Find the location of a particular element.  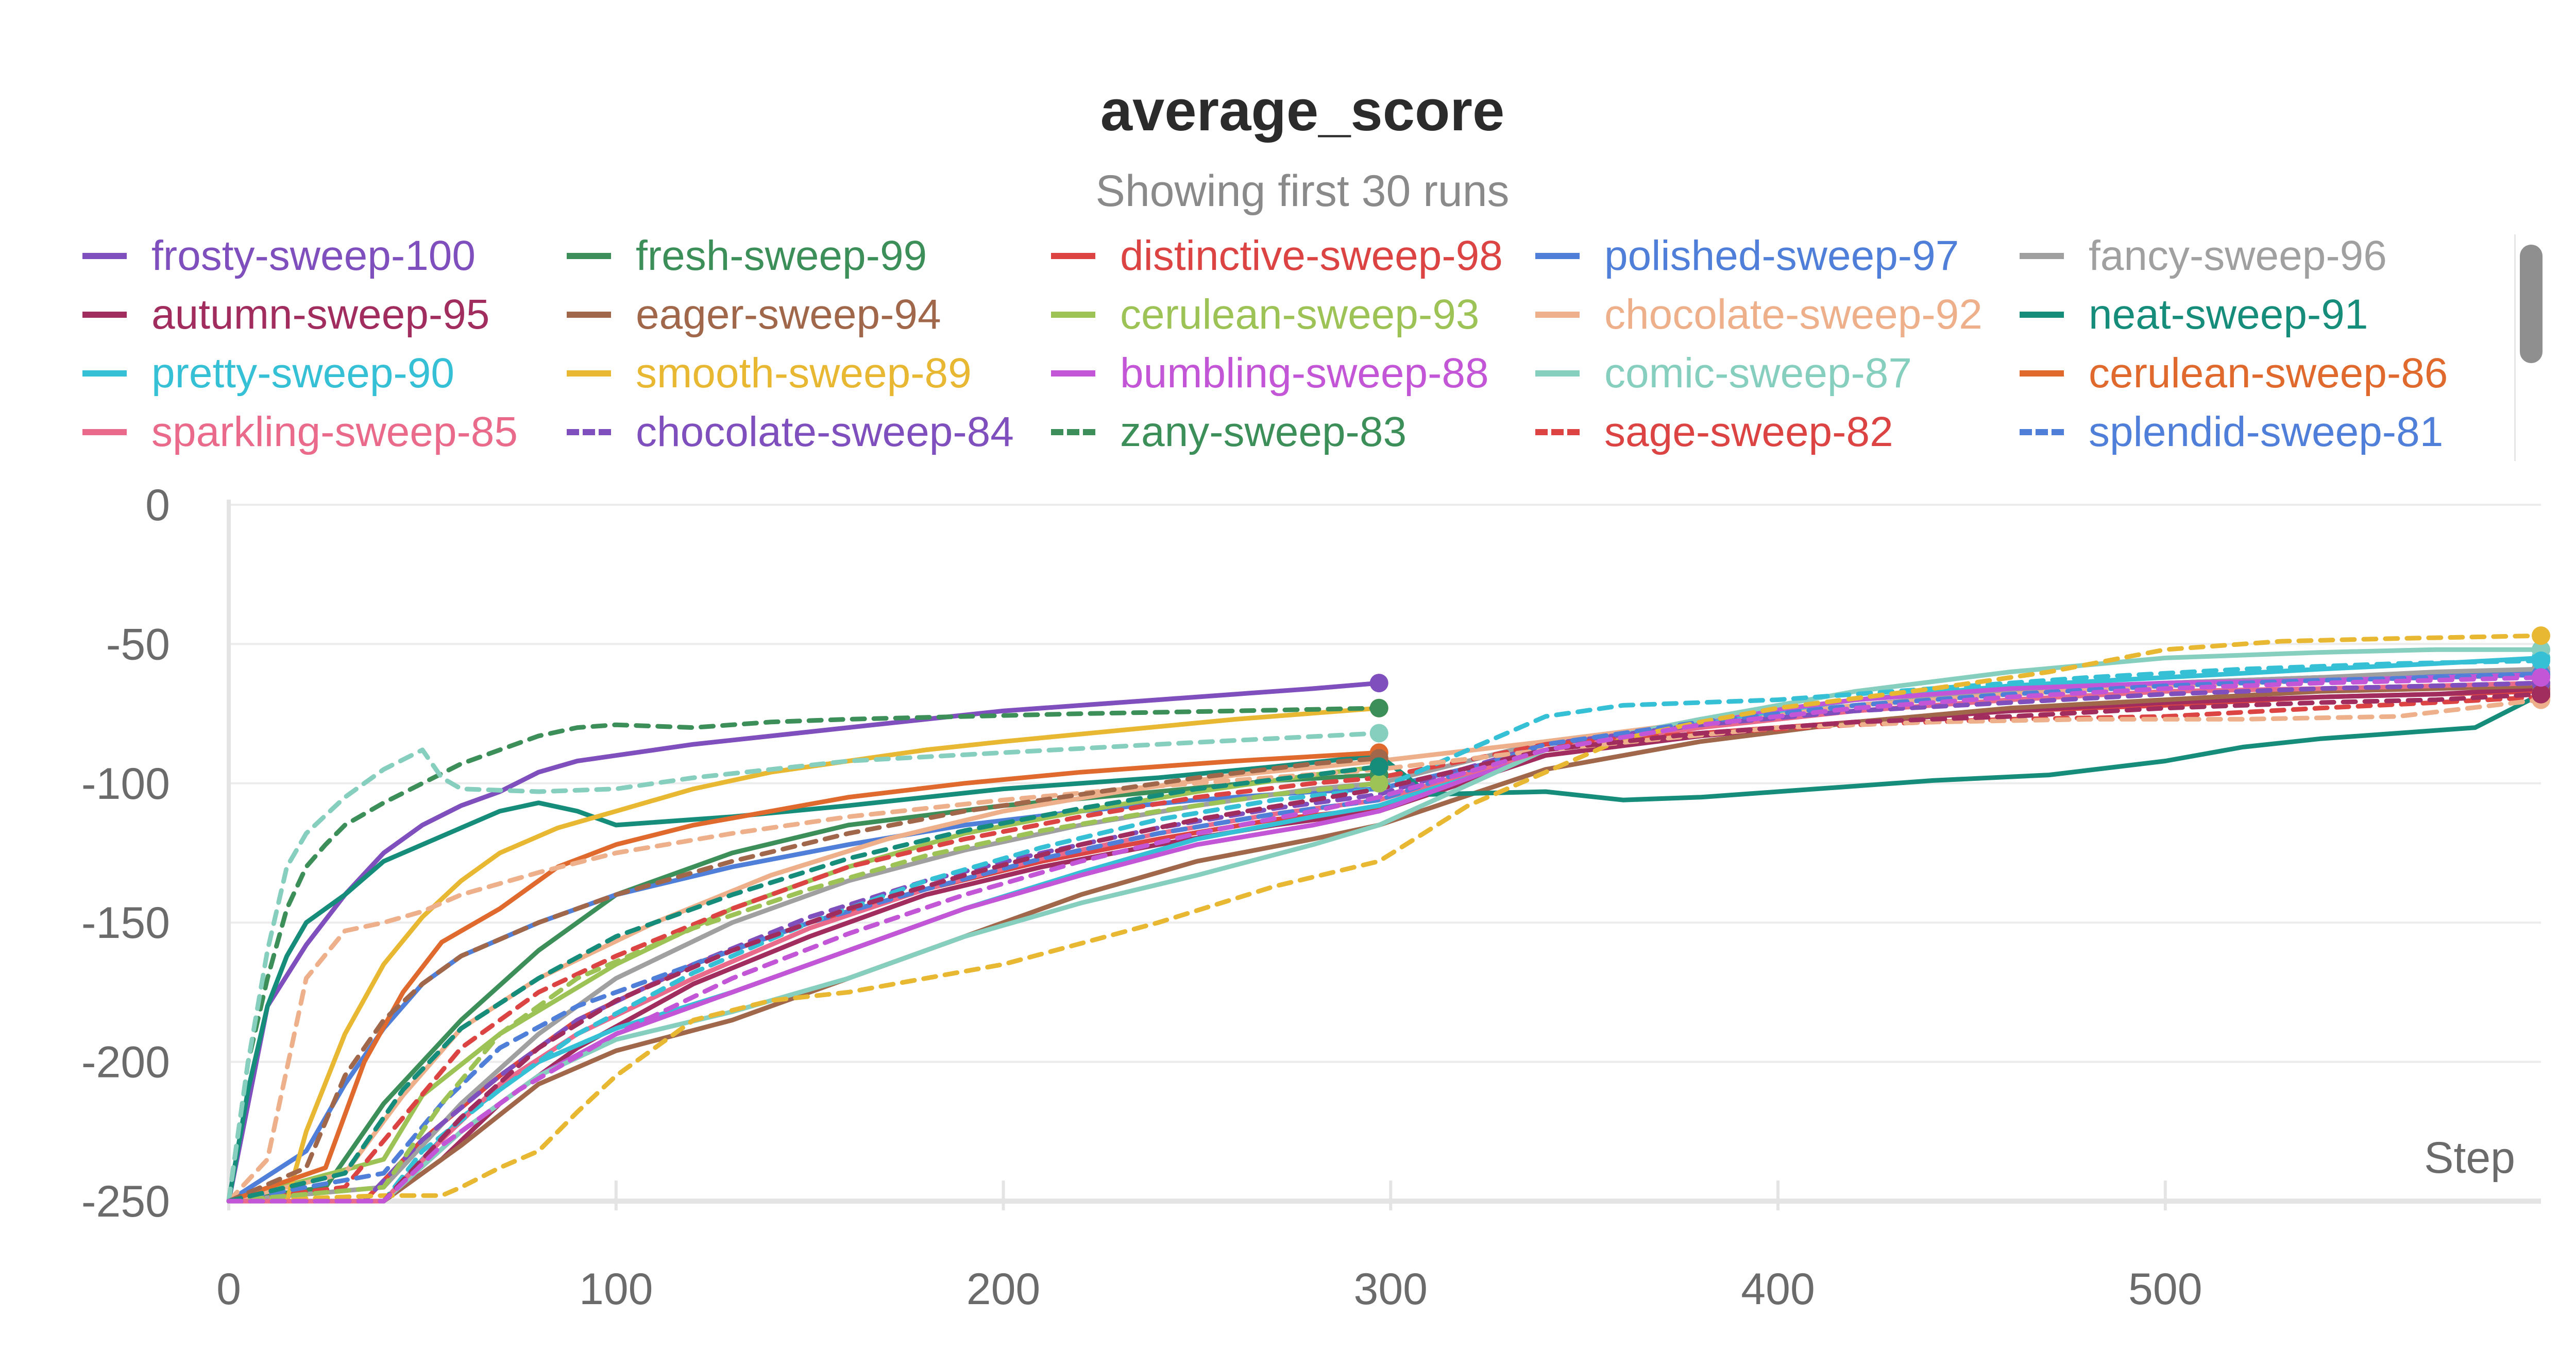

legend-label: comic-sweep-87 is located at coordinates (1758, 373).